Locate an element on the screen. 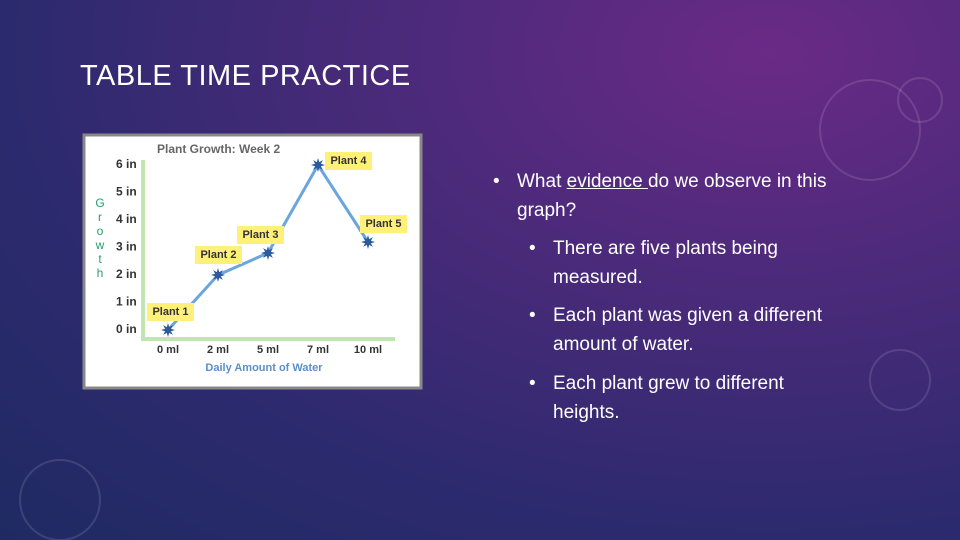 The image size is (960, 540). y-tick-label: 1 in is located at coordinates (126, 302).